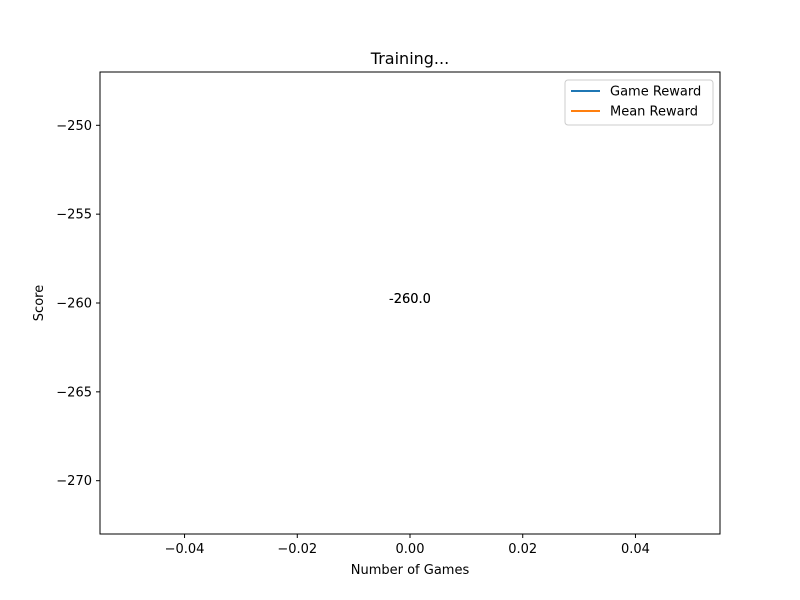 The height and width of the screenshot is (600, 800). I want to click on legend-label: Mean Reward, so click(654, 112).